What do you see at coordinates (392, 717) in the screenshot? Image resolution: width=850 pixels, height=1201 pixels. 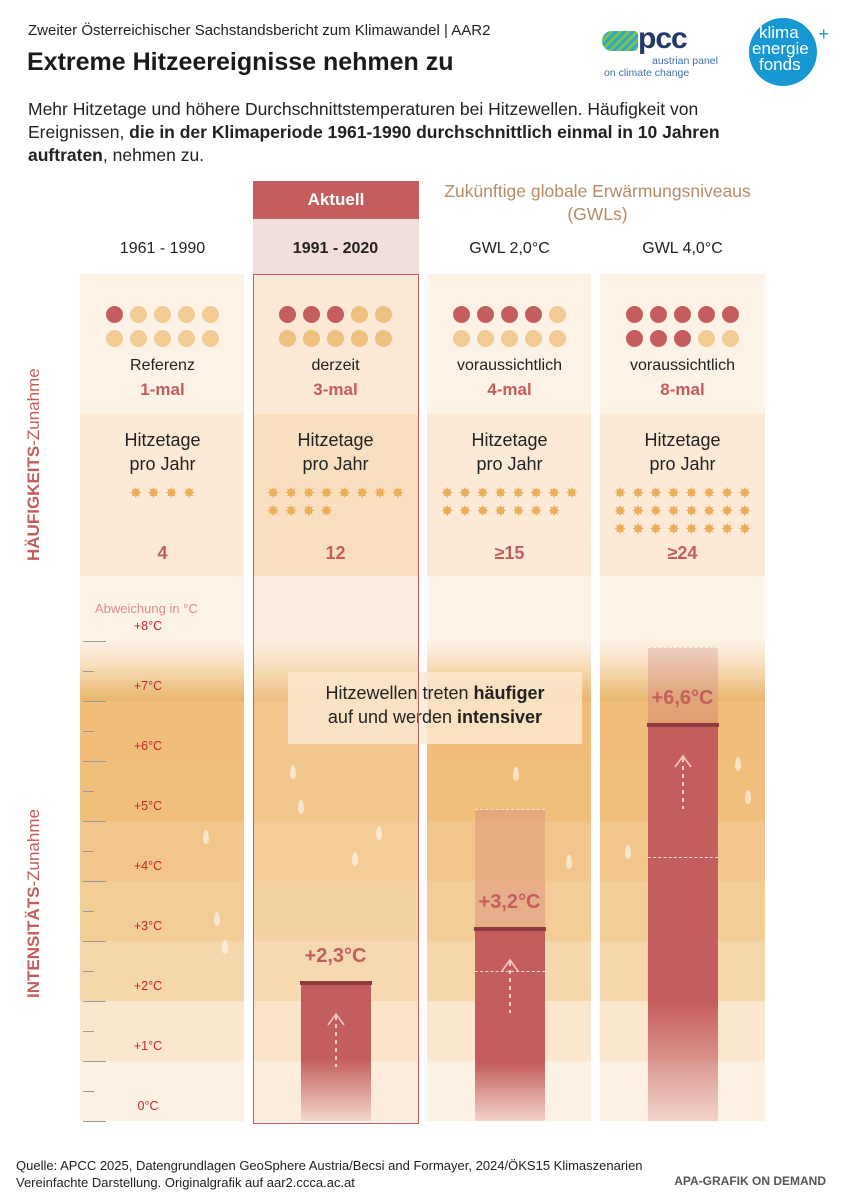 I see `callout-plain-2: auf und werden` at bounding box center [392, 717].